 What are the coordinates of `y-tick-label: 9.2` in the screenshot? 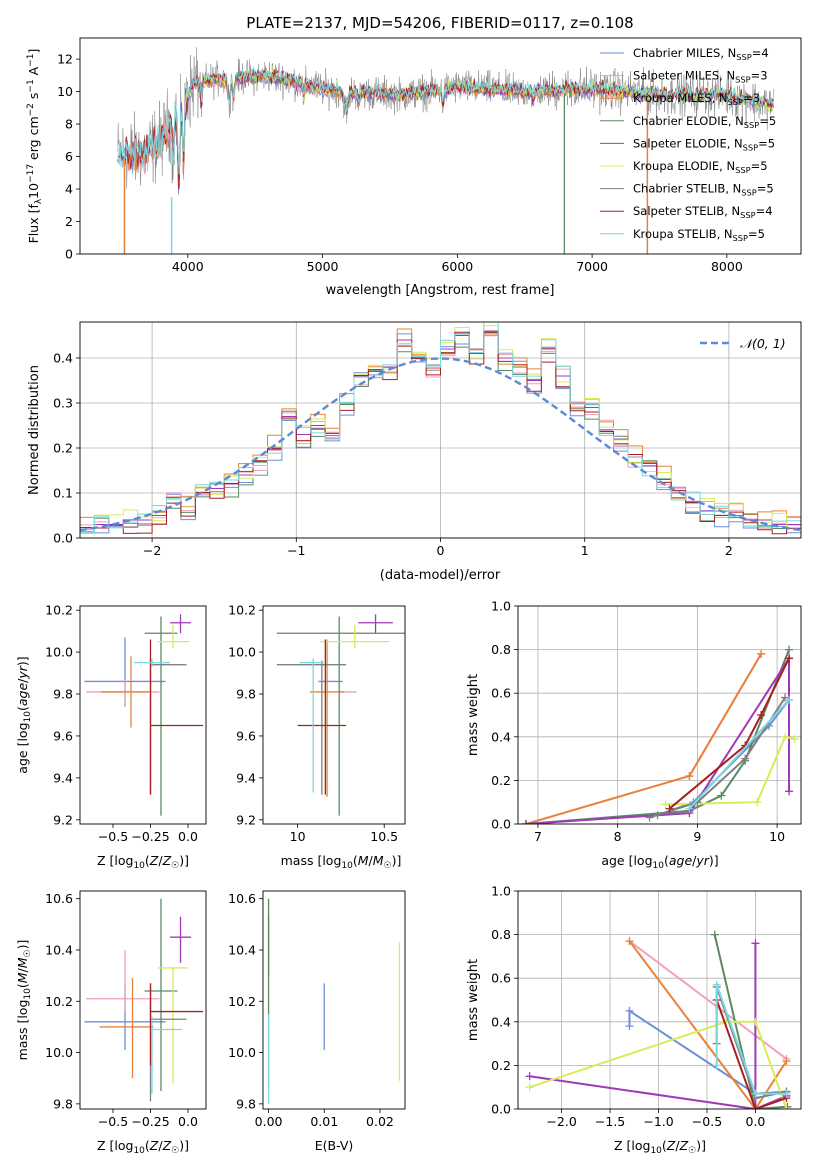 It's located at (246, 819).